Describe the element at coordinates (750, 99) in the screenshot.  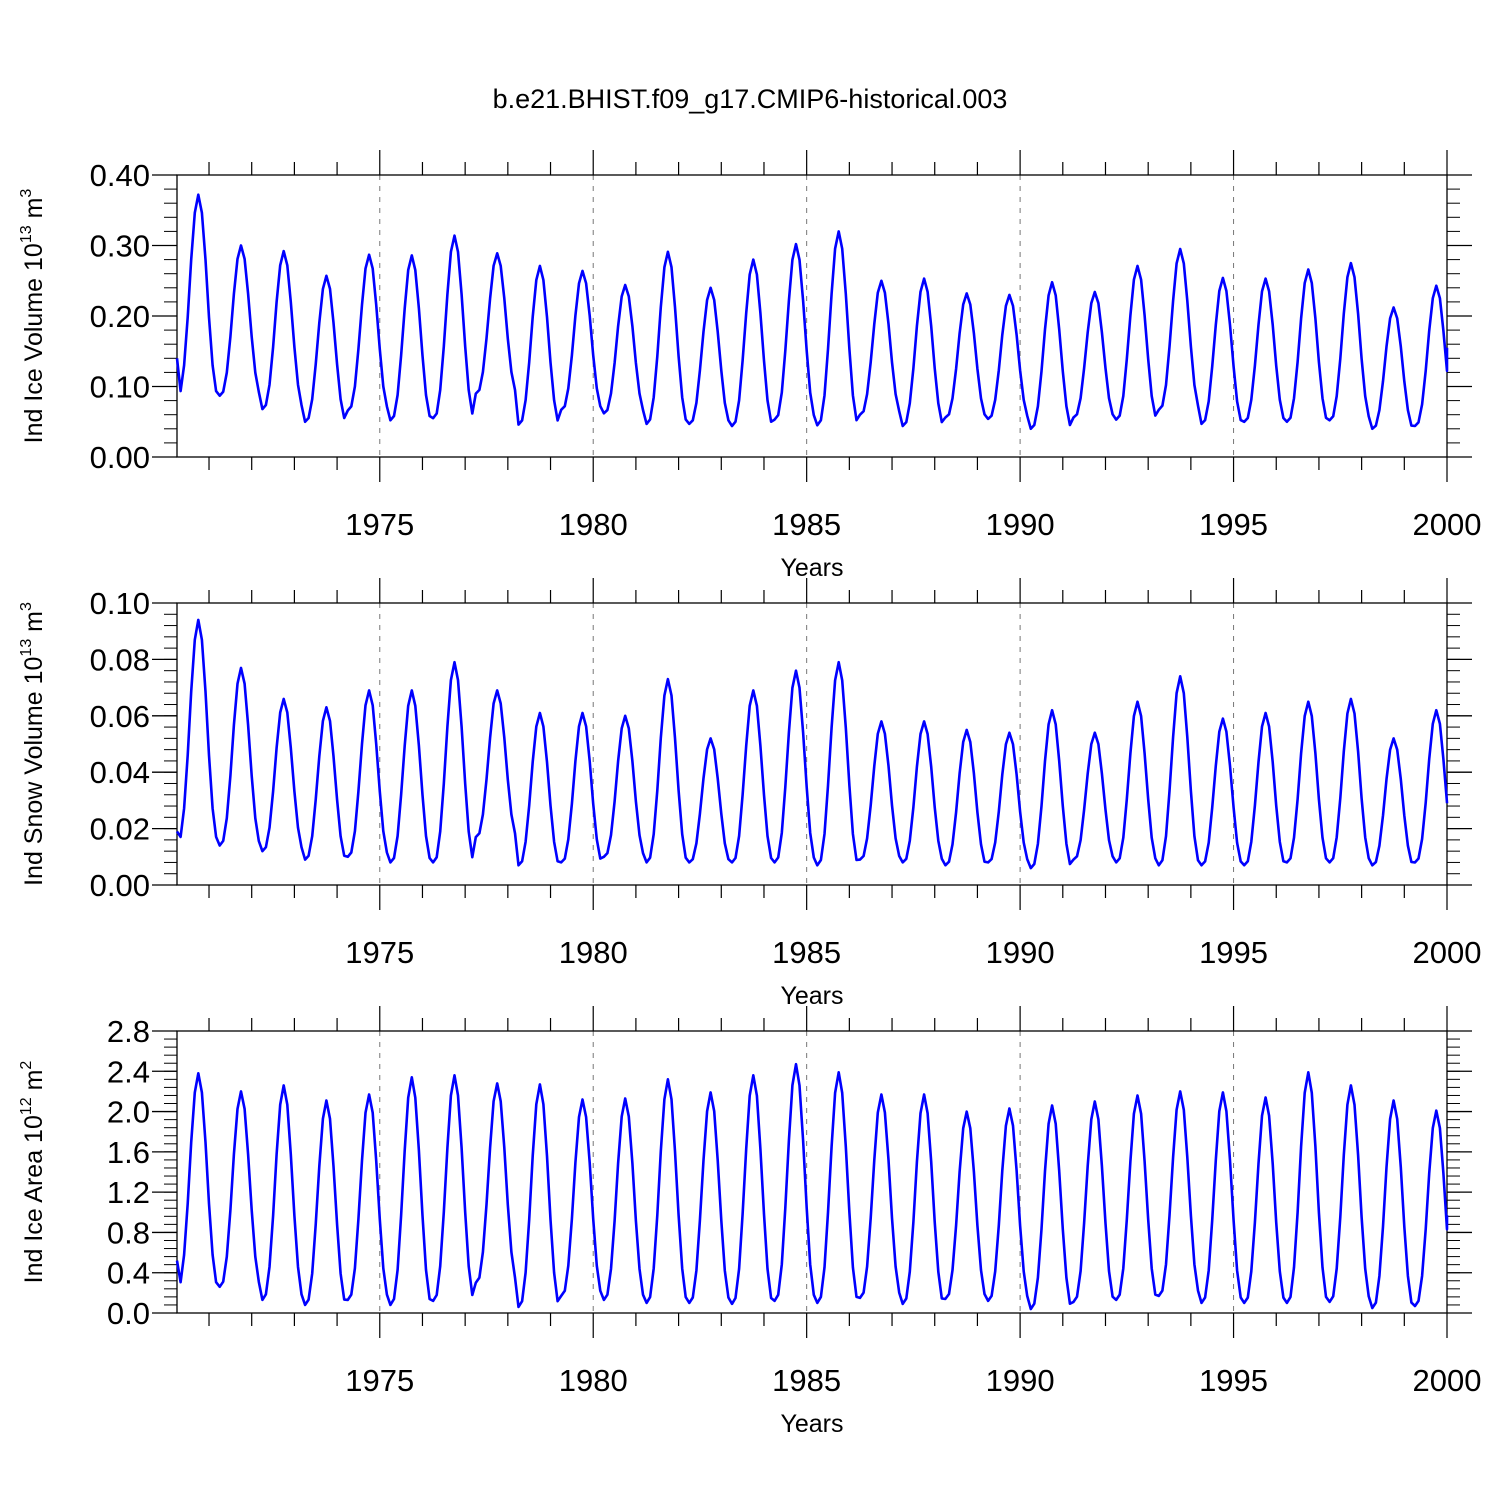
I see `chart-title: b.e21.BHIST.f09_g17.CMIP6-historical.003` at that location.